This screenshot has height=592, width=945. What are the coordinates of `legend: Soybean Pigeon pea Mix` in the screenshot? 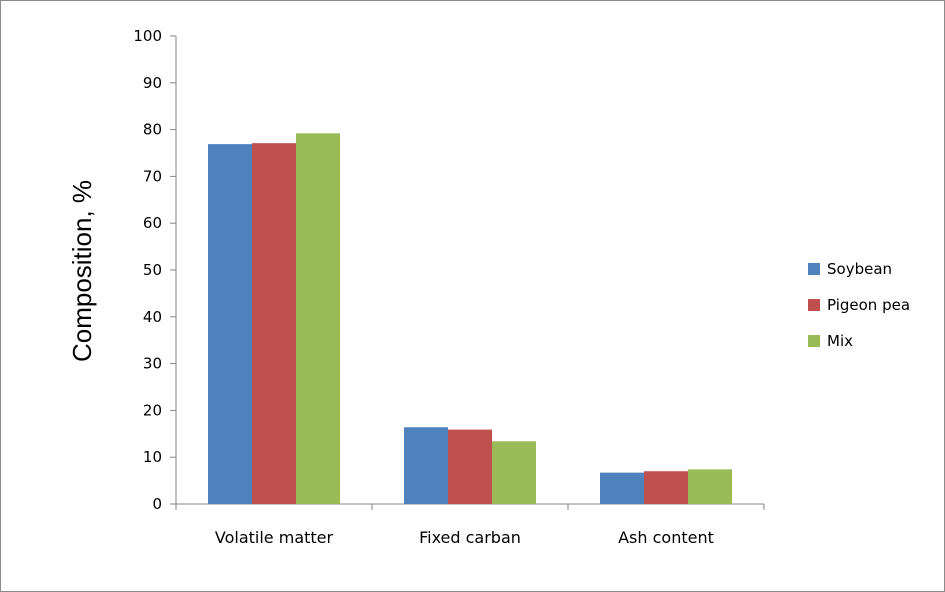 It's located at (859, 305).